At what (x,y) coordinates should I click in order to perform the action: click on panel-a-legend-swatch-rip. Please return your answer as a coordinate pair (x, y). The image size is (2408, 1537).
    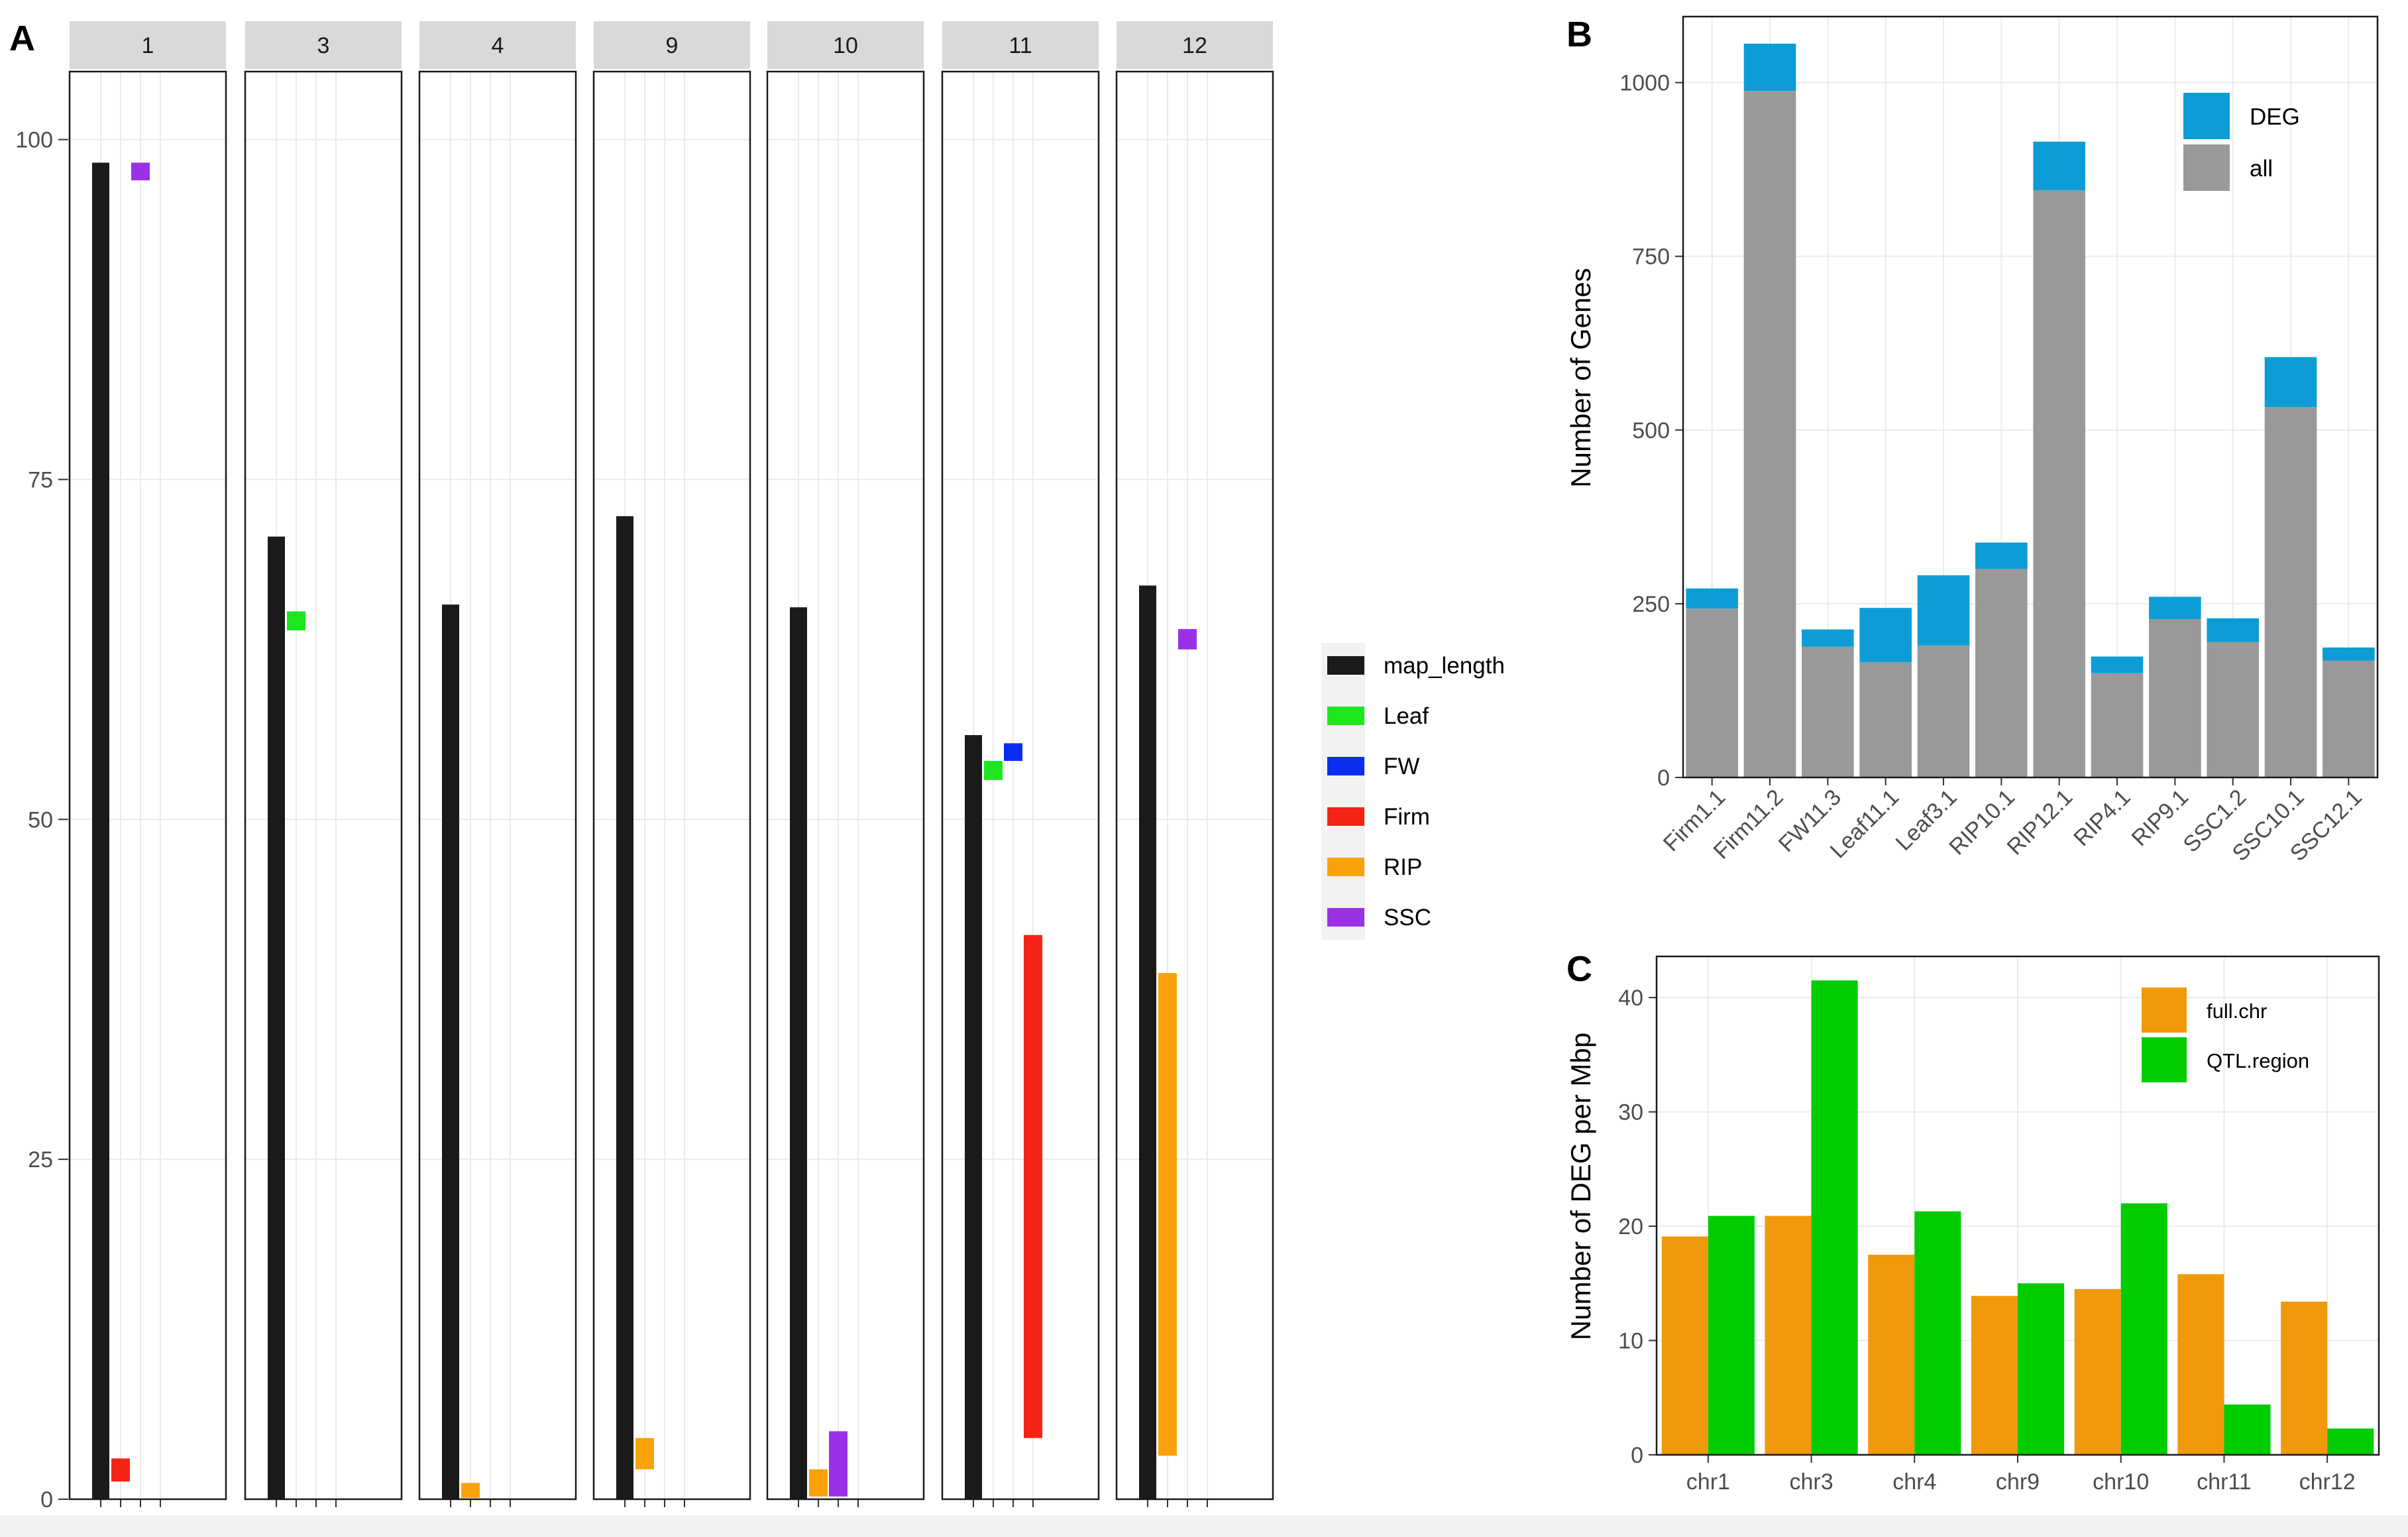
    Looking at the image, I should click on (1345, 867).